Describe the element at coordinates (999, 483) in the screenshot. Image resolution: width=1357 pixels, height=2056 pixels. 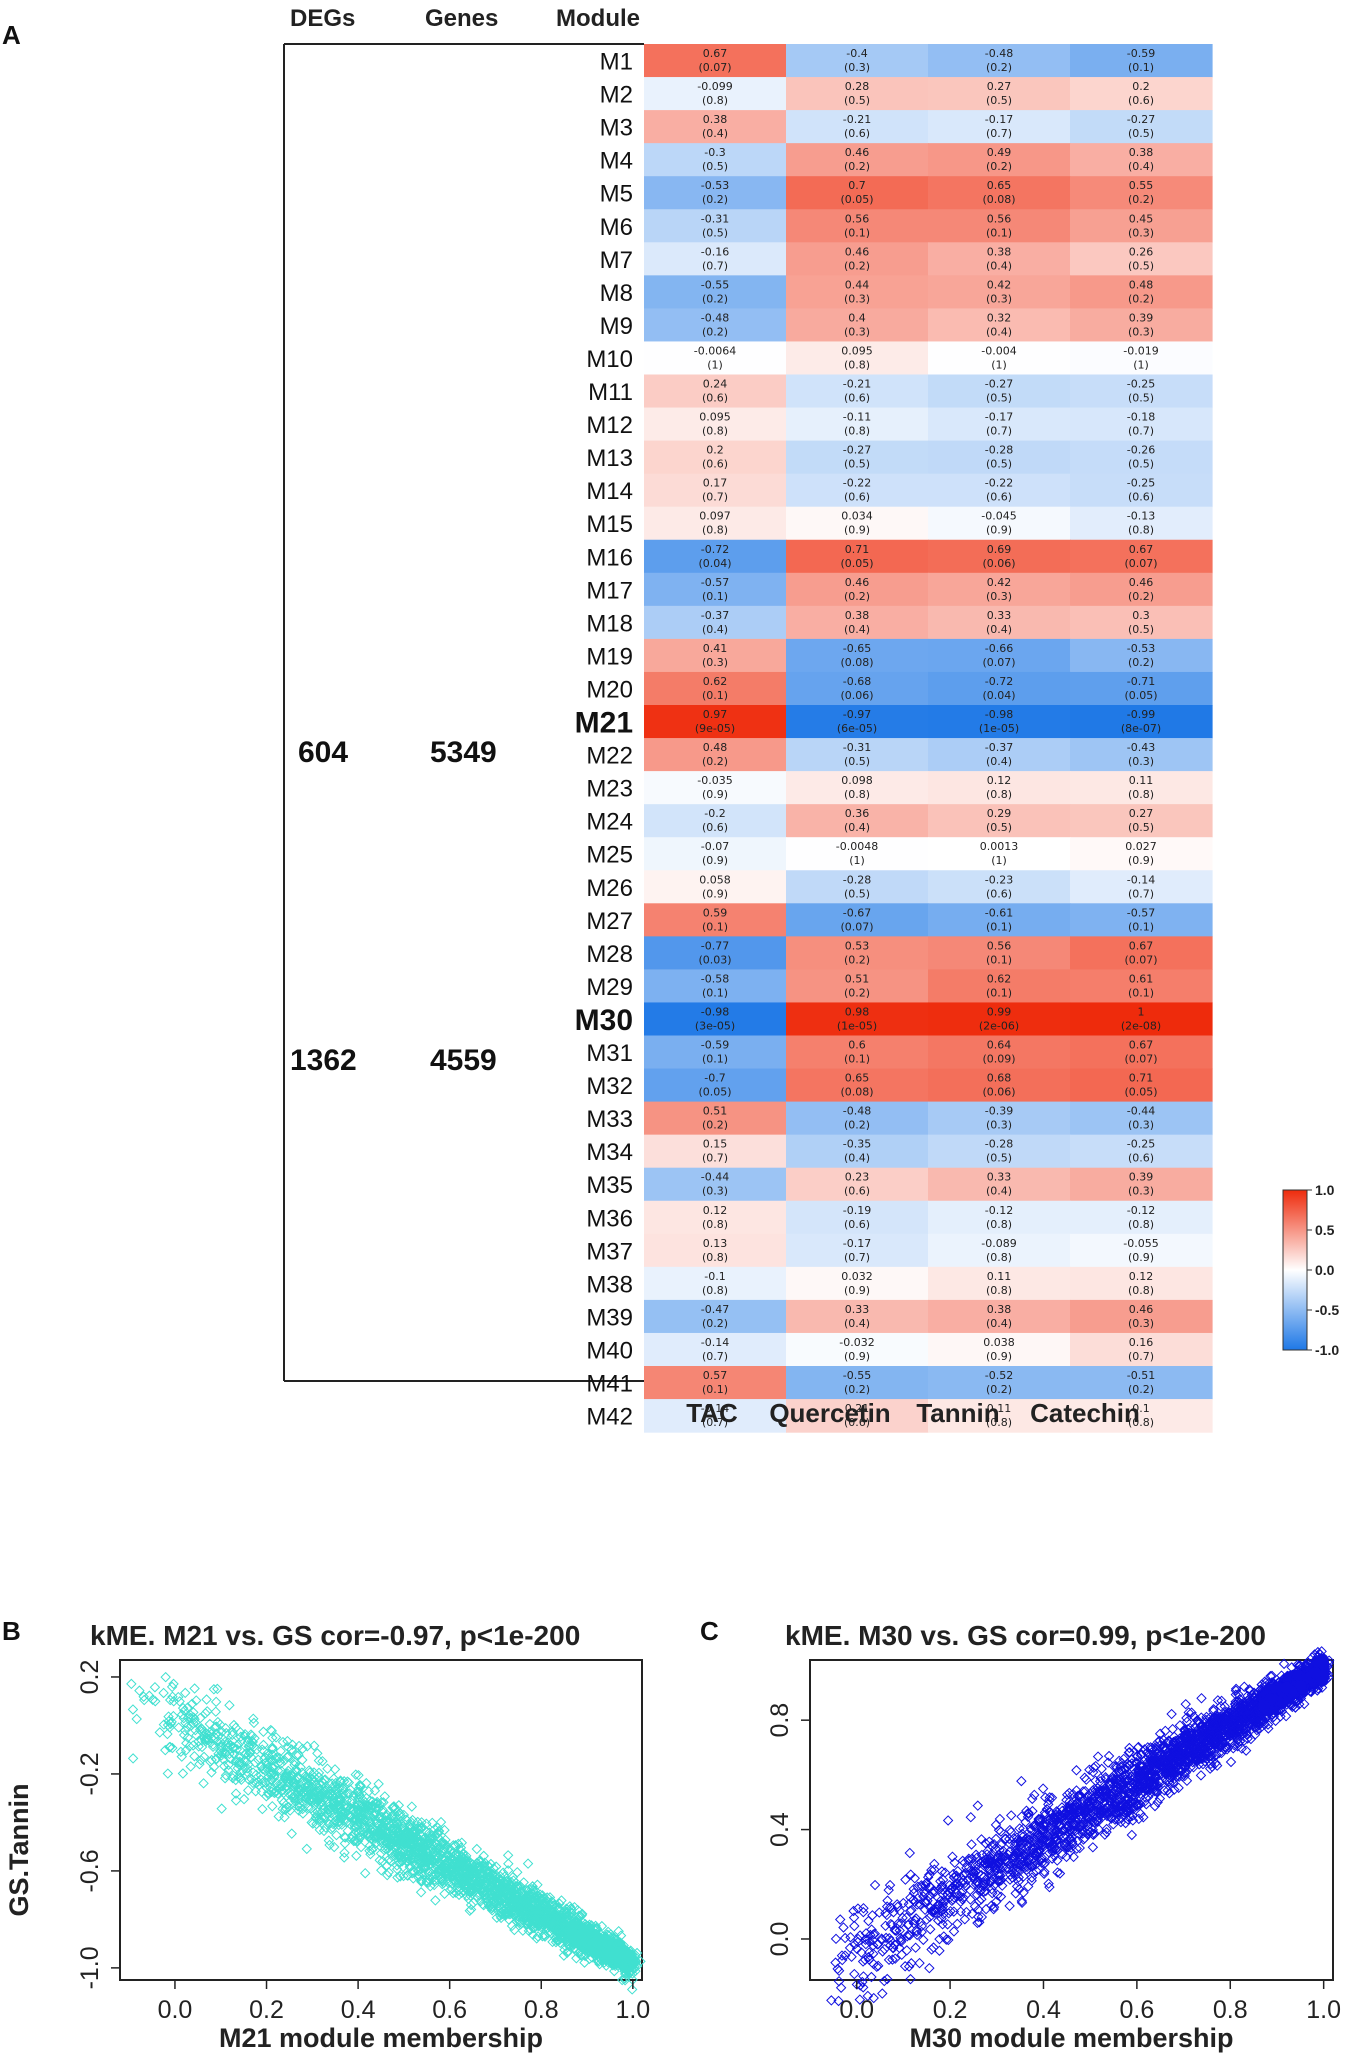
I see `cell-value: -0.22` at that location.